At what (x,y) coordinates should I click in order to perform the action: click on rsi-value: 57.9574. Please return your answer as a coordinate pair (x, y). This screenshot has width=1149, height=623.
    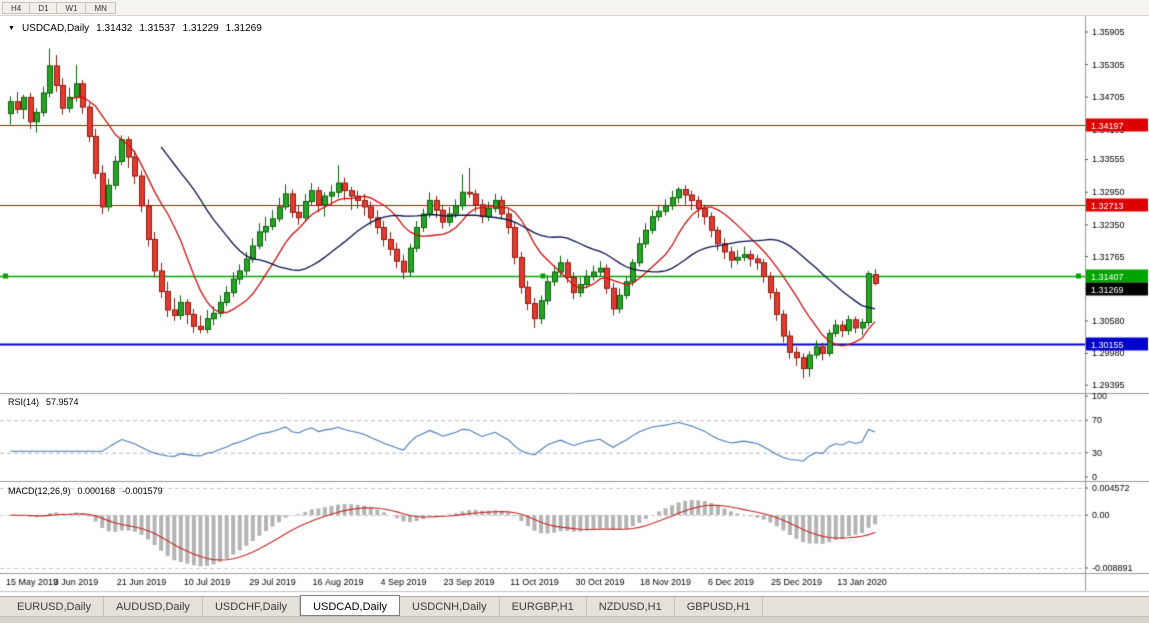
    Looking at the image, I should click on (62, 402).